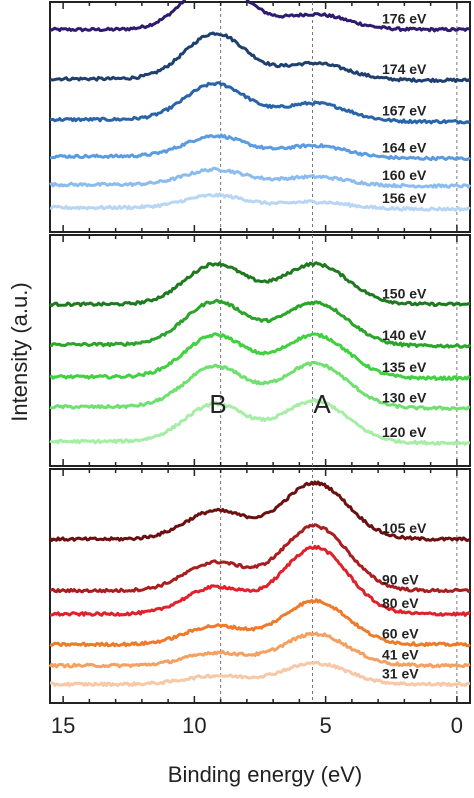 This screenshot has width=474, height=798. I want to click on series-label: 31 eV, so click(400, 673).